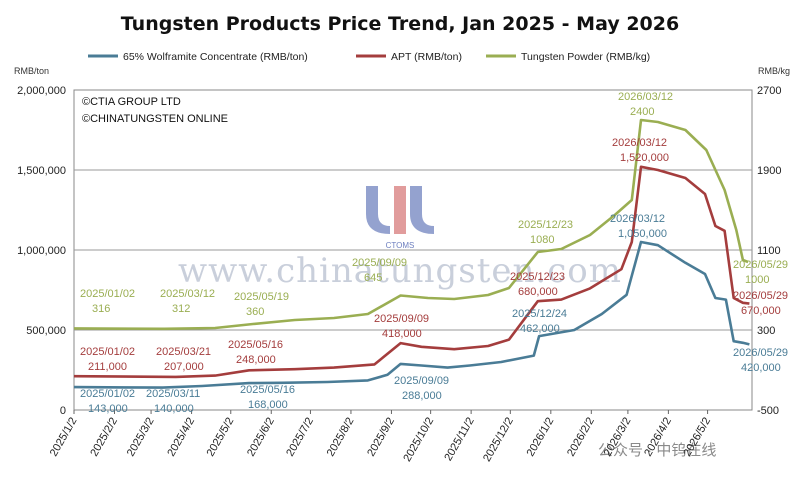 The width and height of the screenshot is (800, 480). What do you see at coordinates (379, 270) in the screenshot?
I see `annotation-label: 2025/09/09 645` at bounding box center [379, 270].